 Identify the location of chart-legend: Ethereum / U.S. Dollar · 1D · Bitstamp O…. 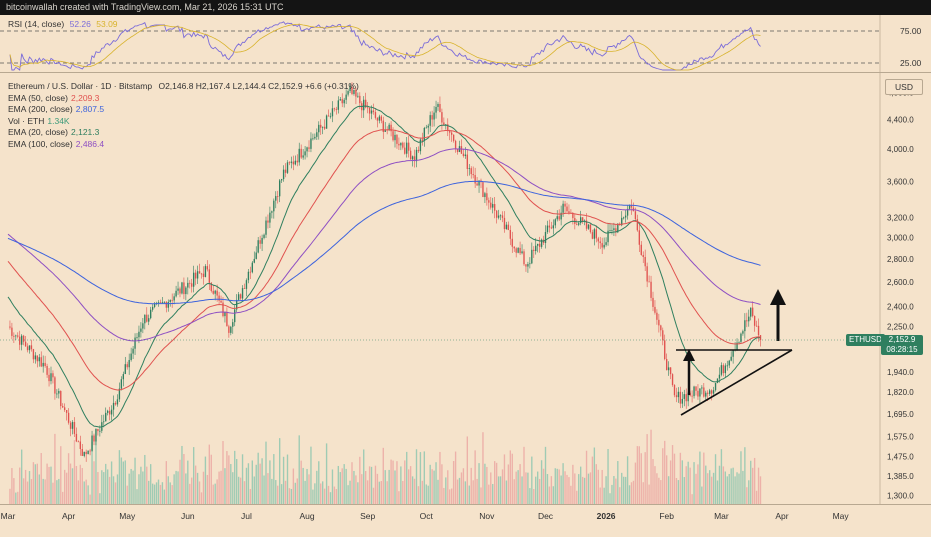
(183, 115).